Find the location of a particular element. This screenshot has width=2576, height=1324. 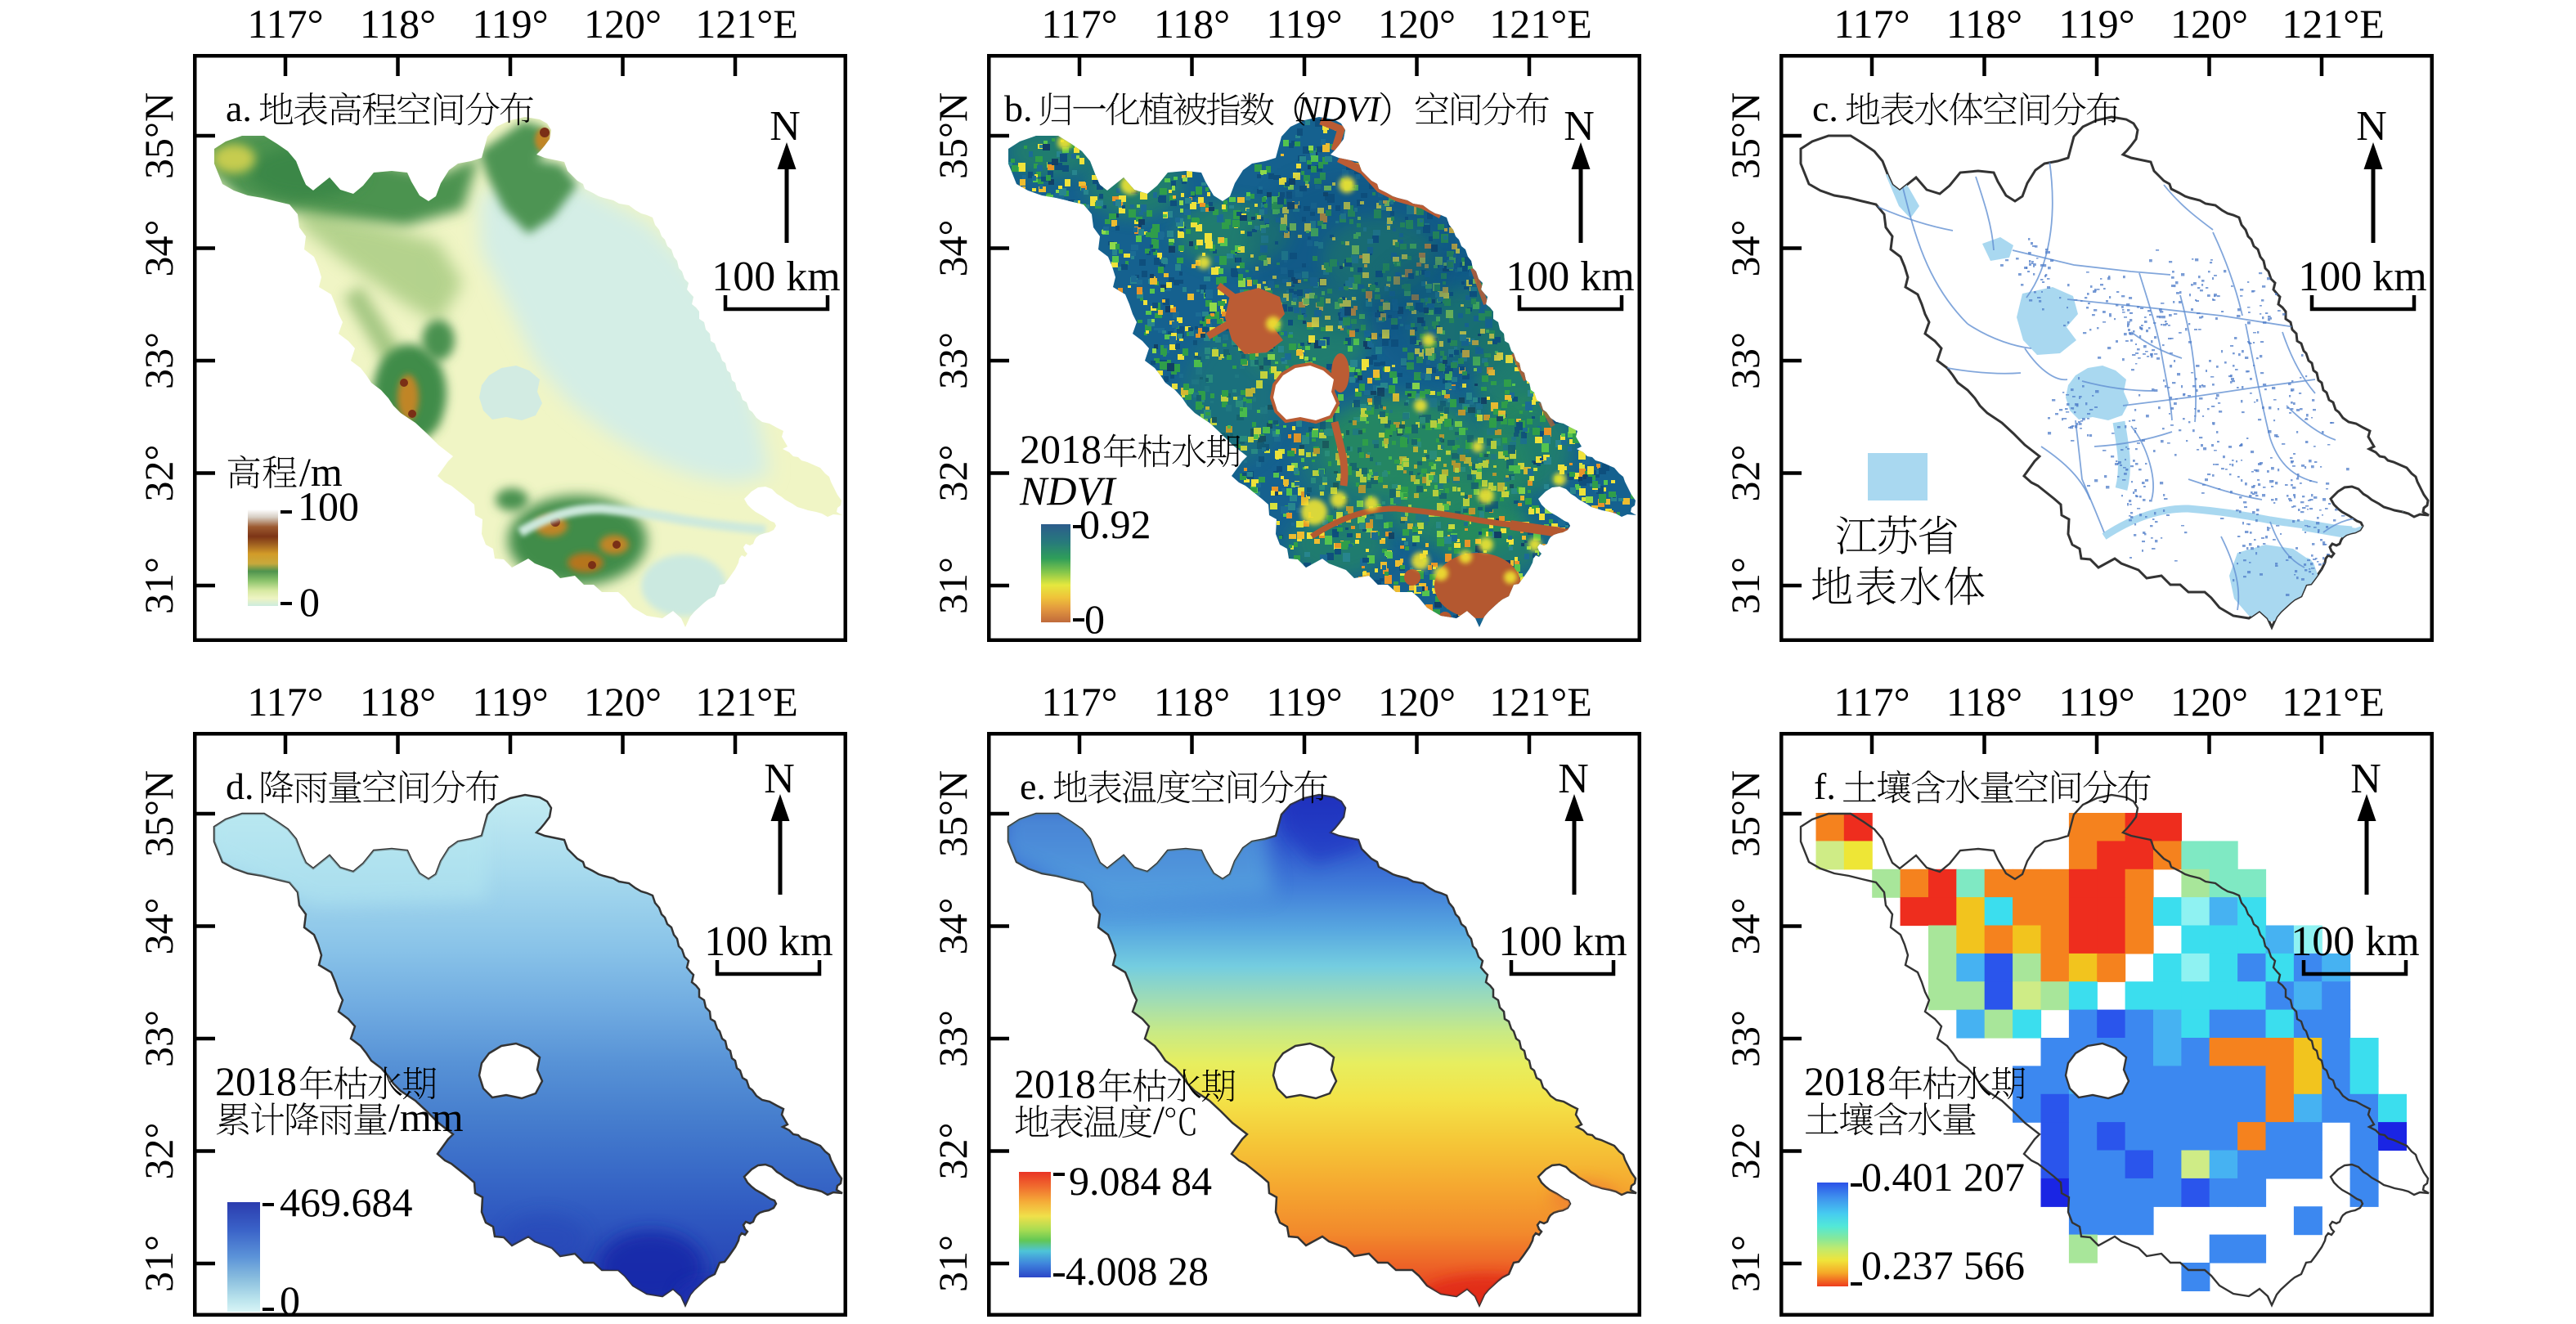

svg-text: /mm is located at coordinates (426, 1117).